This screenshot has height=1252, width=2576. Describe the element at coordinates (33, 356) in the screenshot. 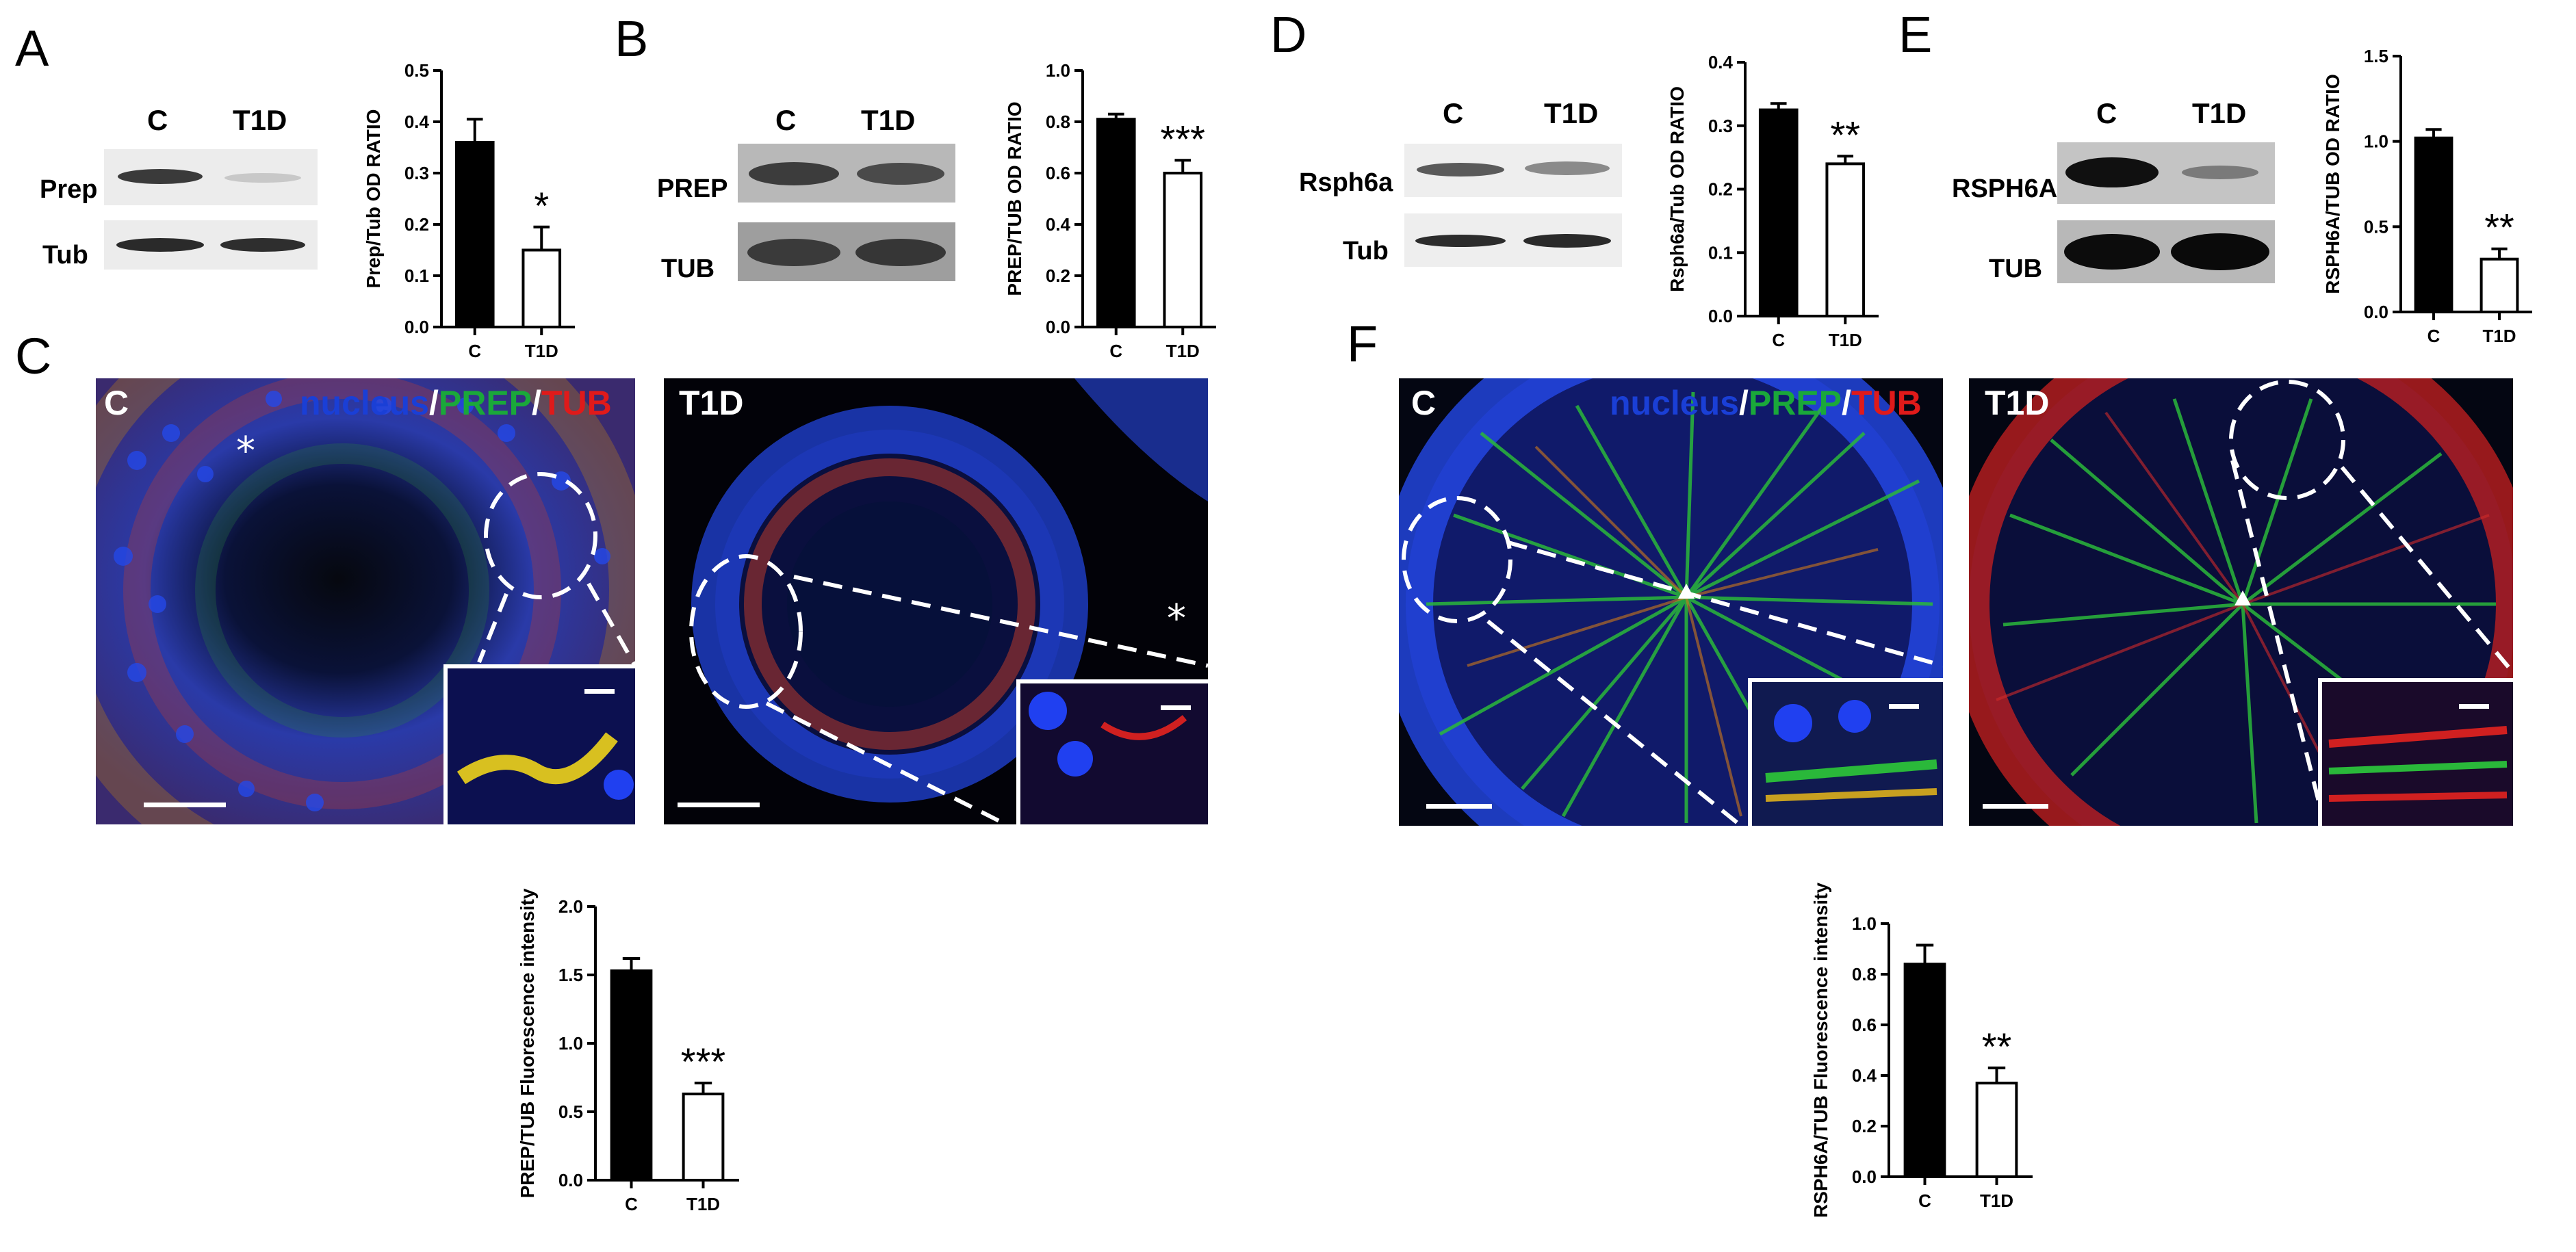

I see `panel-c-letter: C` at that location.